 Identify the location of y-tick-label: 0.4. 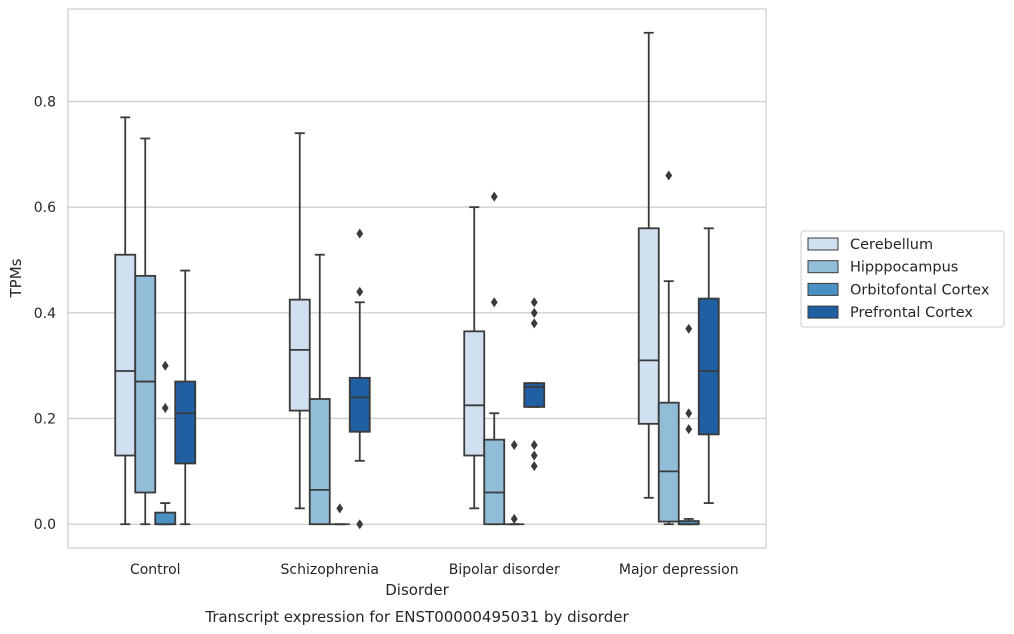
(45, 314).